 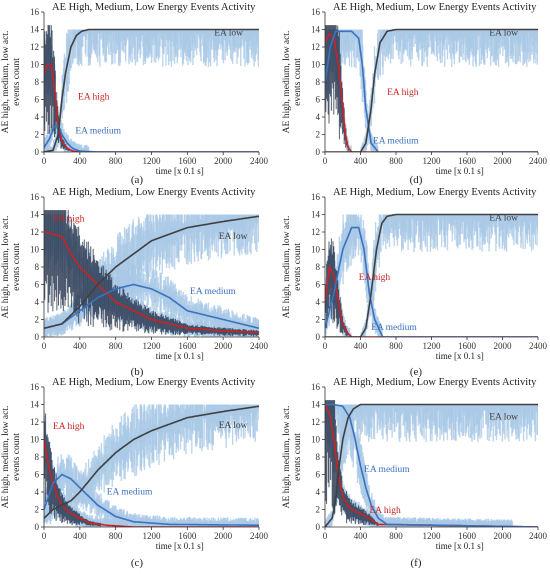 I want to click on panel-caption: (c), so click(x=137, y=563).